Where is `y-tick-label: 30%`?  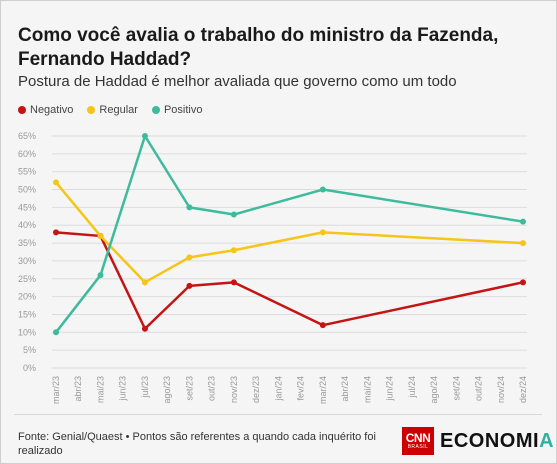
y-tick-label: 30% is located at coordinates (27, 261).